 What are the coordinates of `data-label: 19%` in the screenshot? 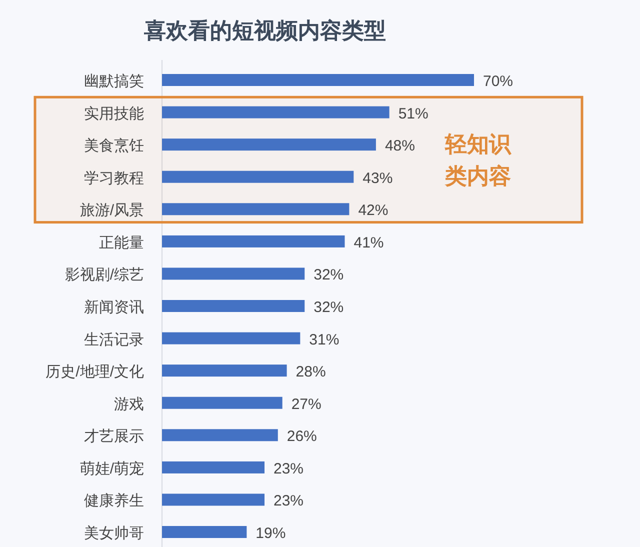 It's located at (271, 533).